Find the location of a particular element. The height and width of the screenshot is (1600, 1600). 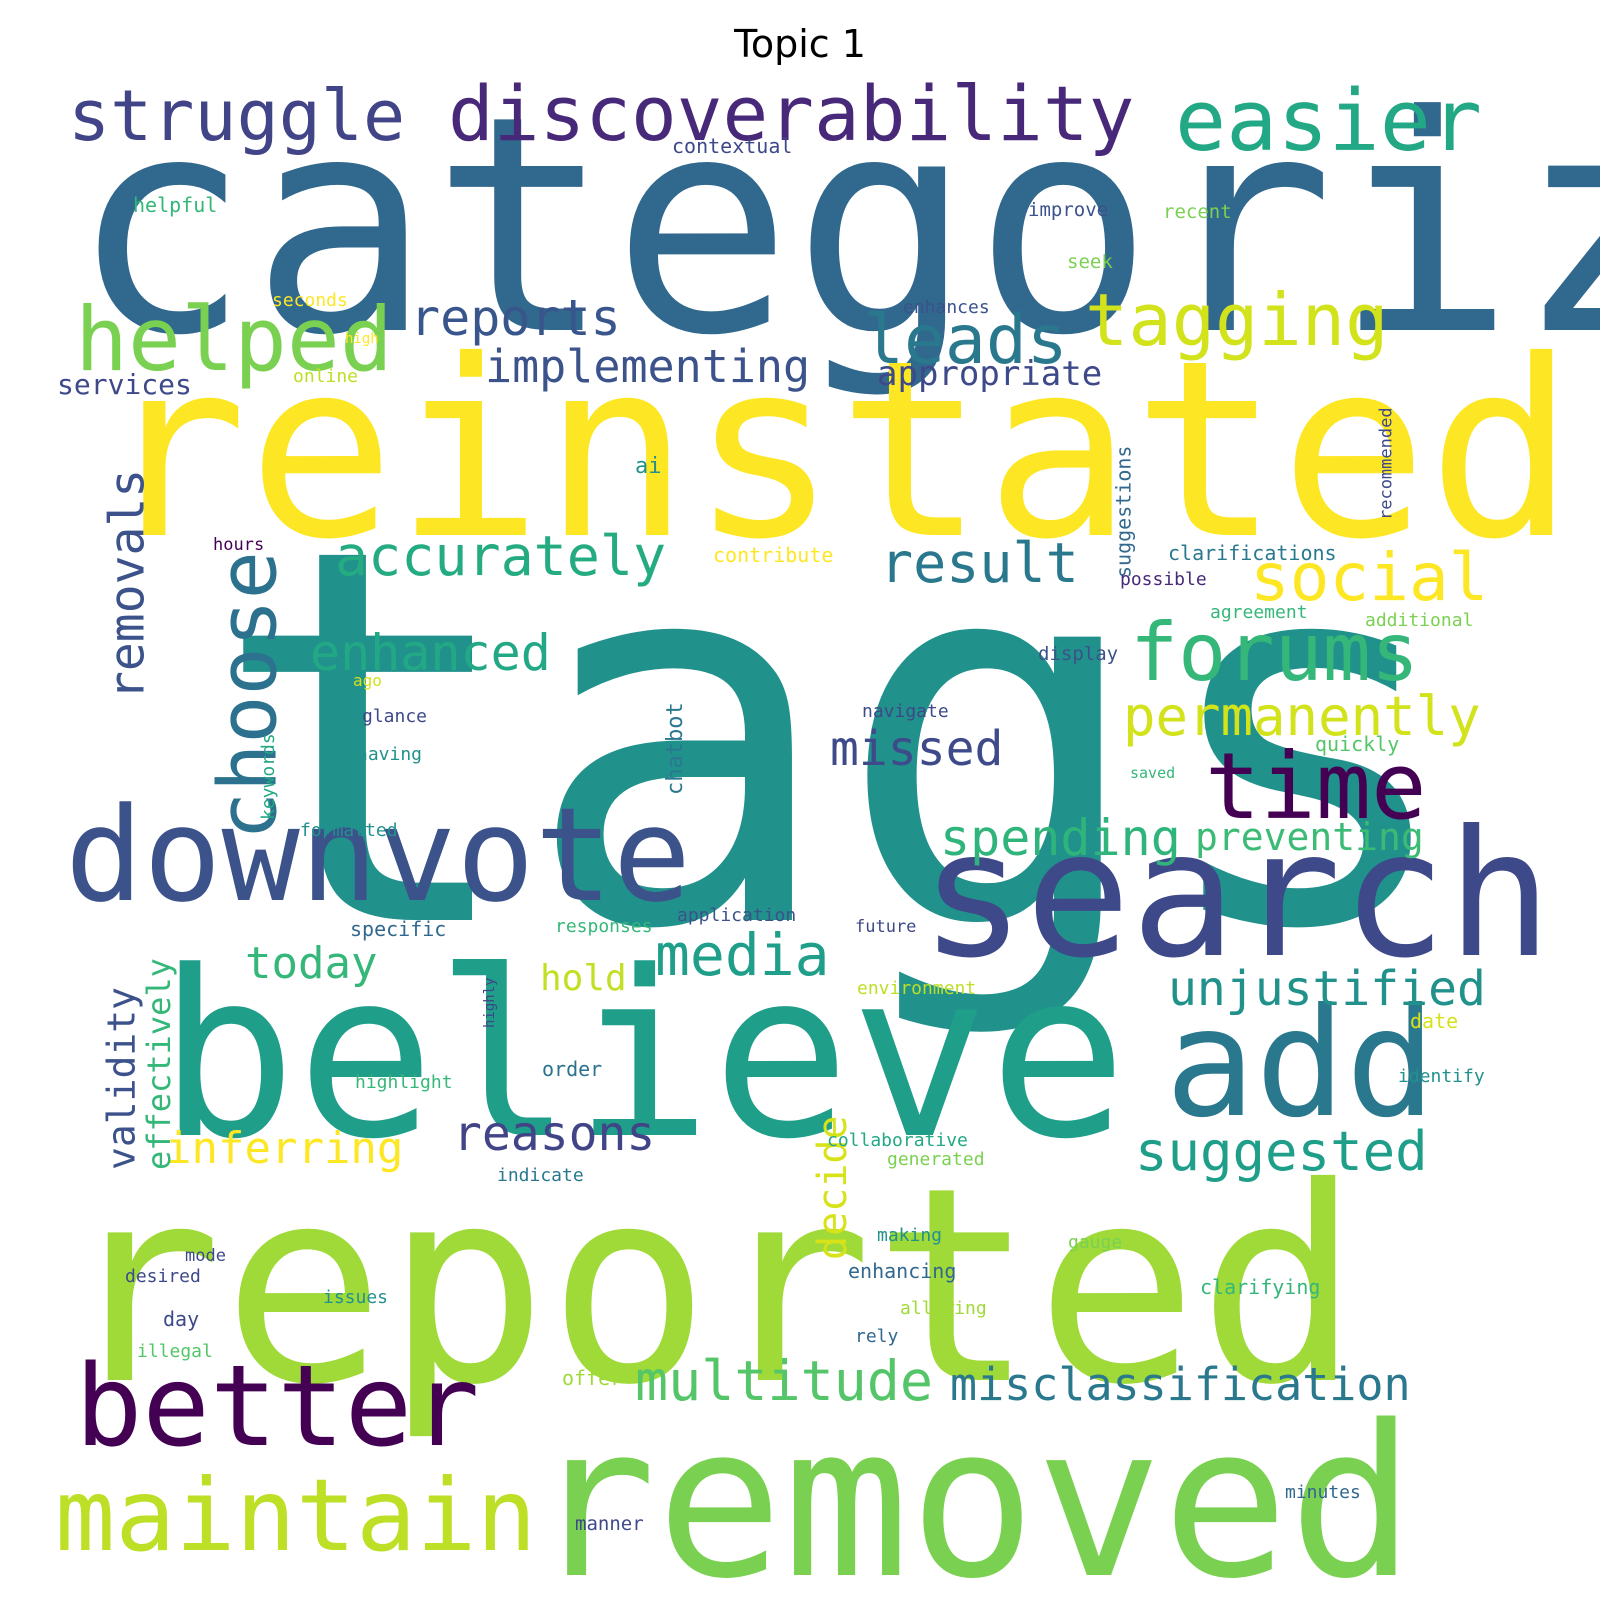

word-generated: generated is located at coordinates (936, 1159).